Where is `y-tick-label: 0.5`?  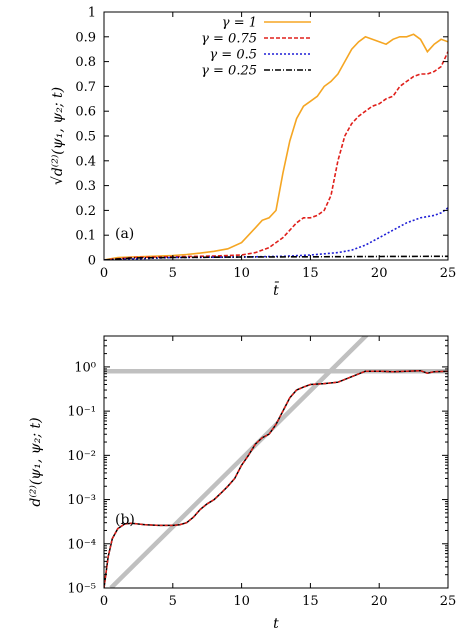
y-tick-label: 0.5 is located at coordinates (85, 137).